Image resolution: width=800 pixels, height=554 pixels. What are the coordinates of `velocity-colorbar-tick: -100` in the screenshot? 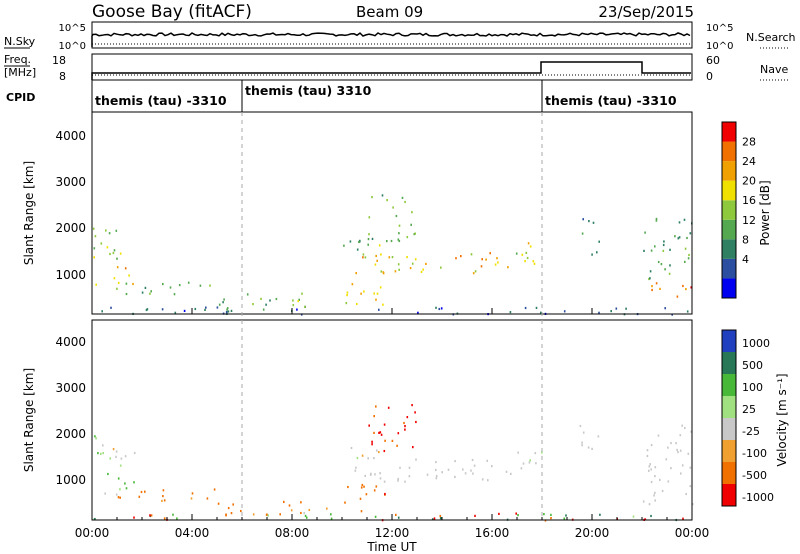 It's located at (754, 453).